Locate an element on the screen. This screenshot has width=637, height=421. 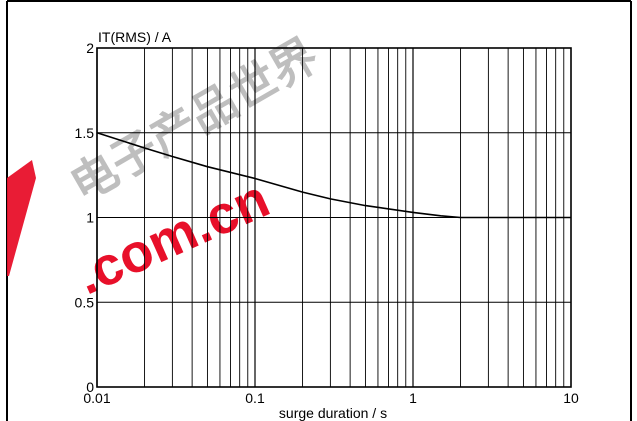
y-axis-label: IT(RMS) / A is located at coordinates (135, 37).